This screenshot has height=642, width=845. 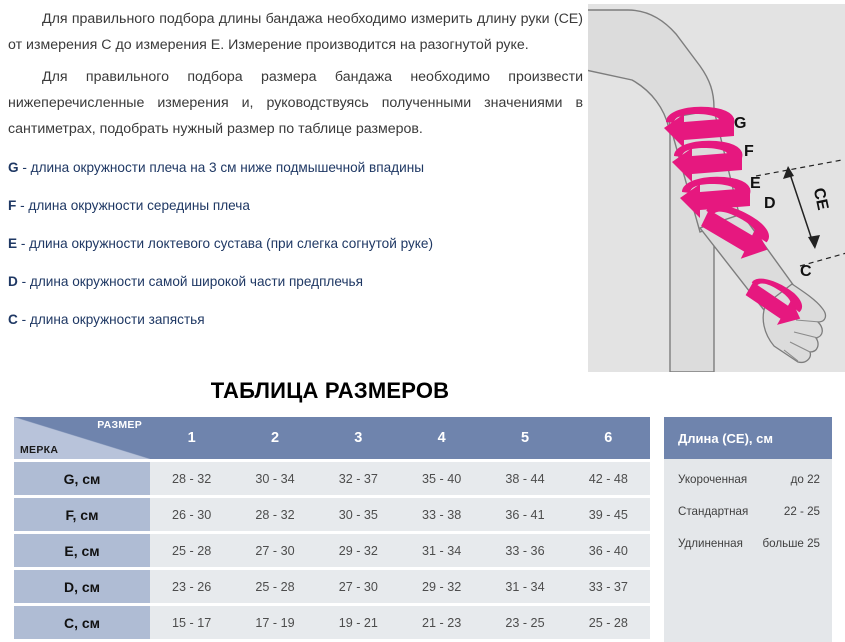 What do you see at coordinates (135, 205) in the screenshot?
I see `legend-text-f: - длина окружности середины плеча` at bounding box center [135, 205].